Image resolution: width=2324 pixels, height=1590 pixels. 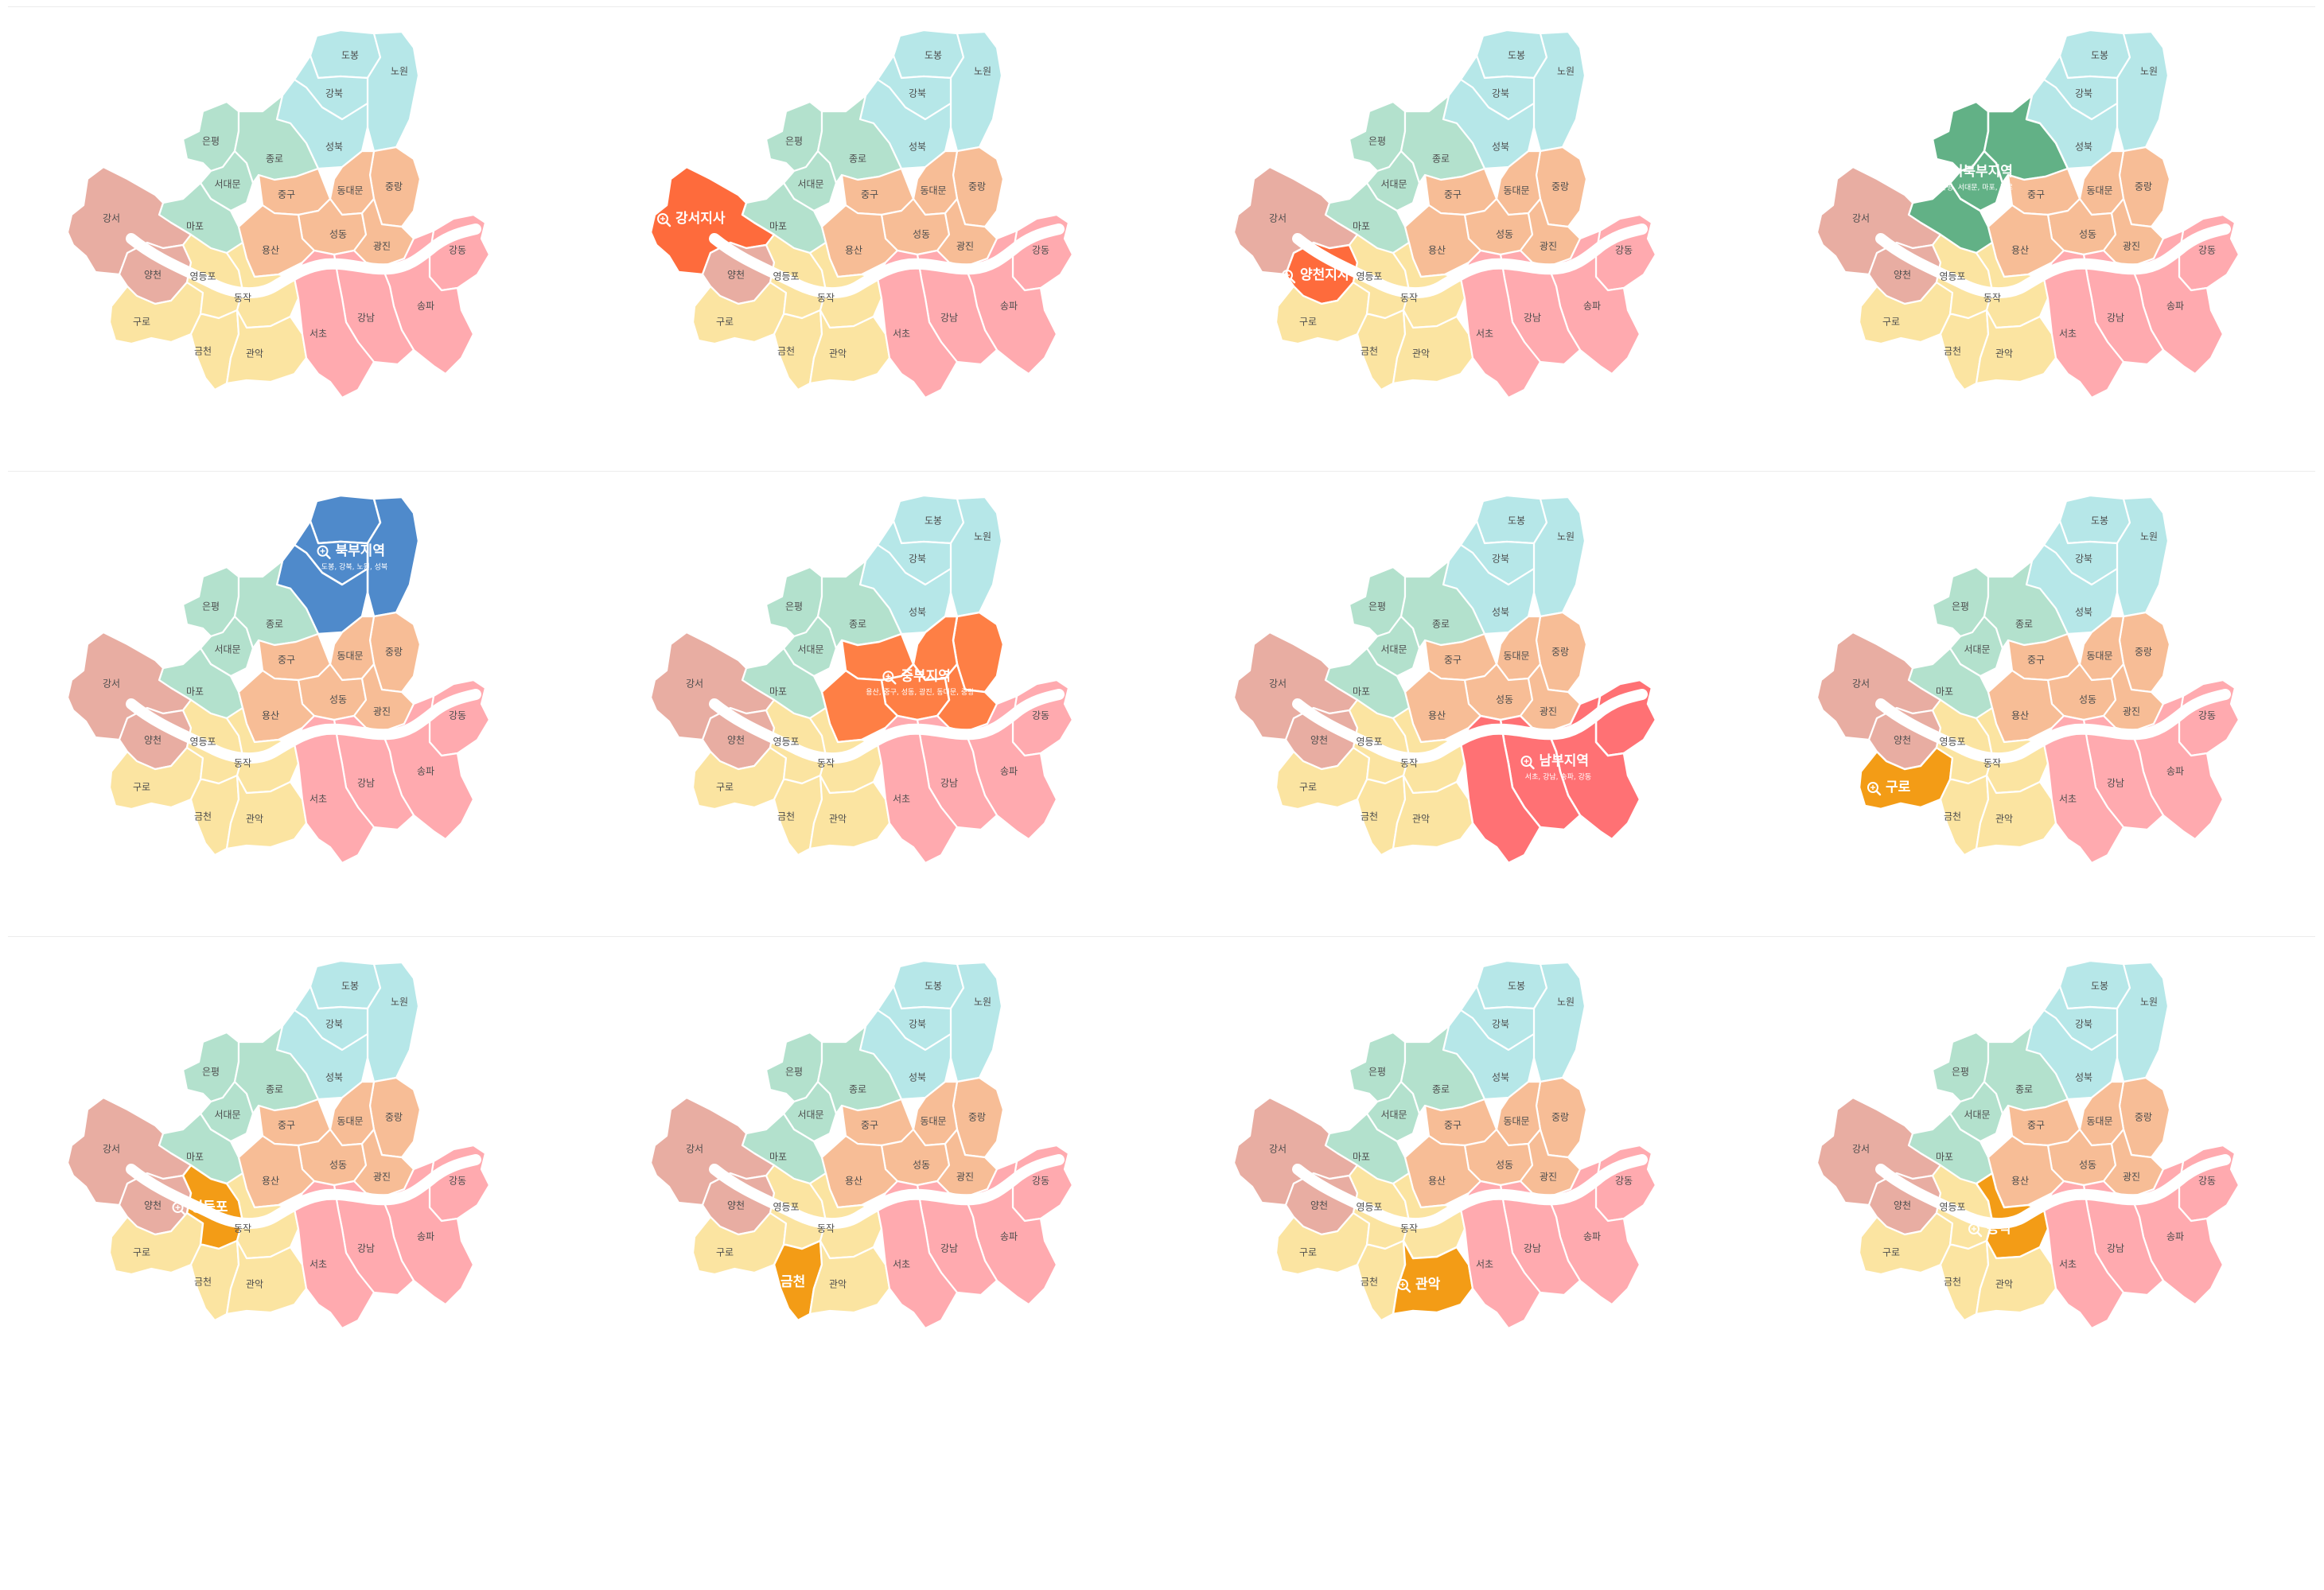 I want to click on district-label: 금천, so click(x=786, y=816).